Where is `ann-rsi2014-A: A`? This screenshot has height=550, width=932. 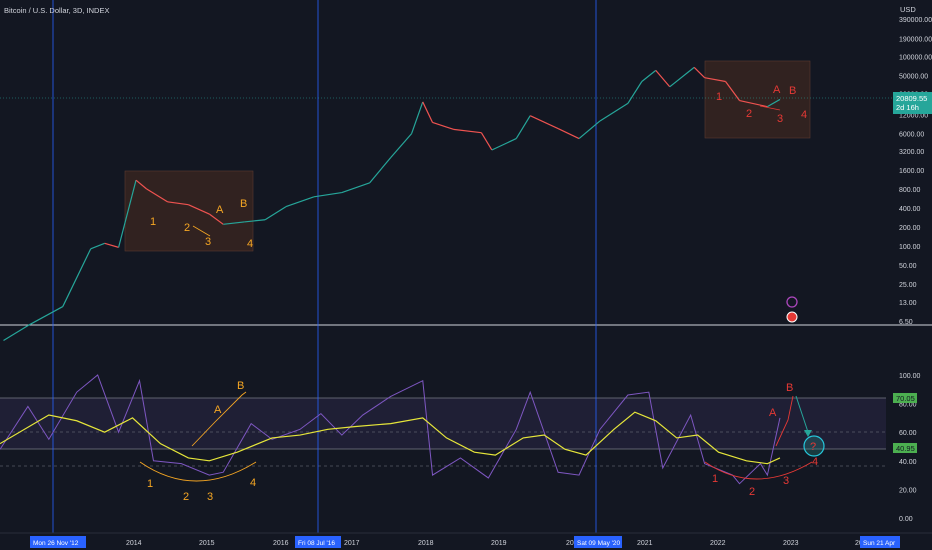 ann-rsi2014-A: A is located at coordinates (218, 410).